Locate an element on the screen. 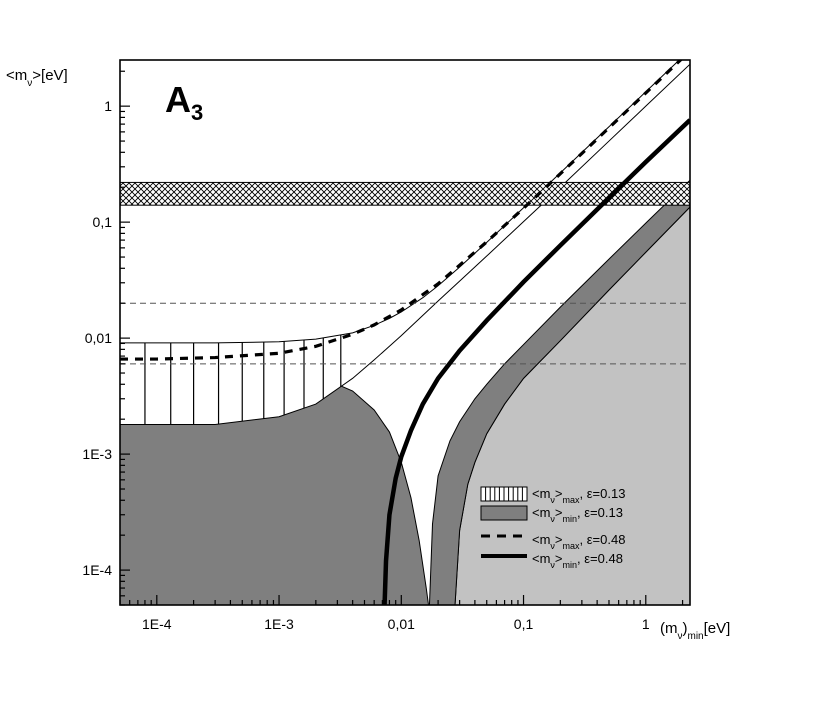  y-tick-label: 0,01 is located at coordinates (98, 338).